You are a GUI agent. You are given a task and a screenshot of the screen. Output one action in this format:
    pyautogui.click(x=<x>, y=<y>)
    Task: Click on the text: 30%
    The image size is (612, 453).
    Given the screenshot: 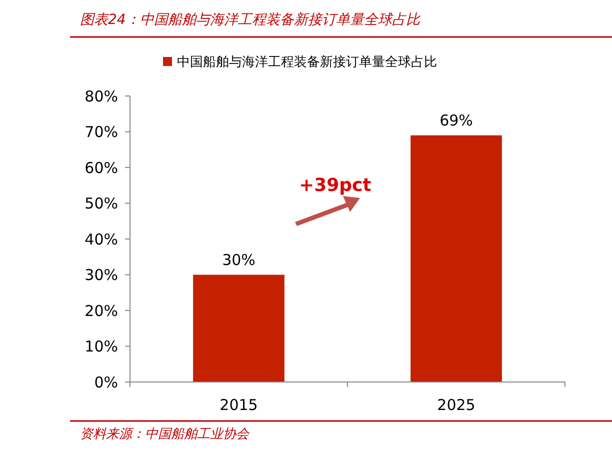 What is the action you would take?
    pyautogui.click(x=239, y=259)
    